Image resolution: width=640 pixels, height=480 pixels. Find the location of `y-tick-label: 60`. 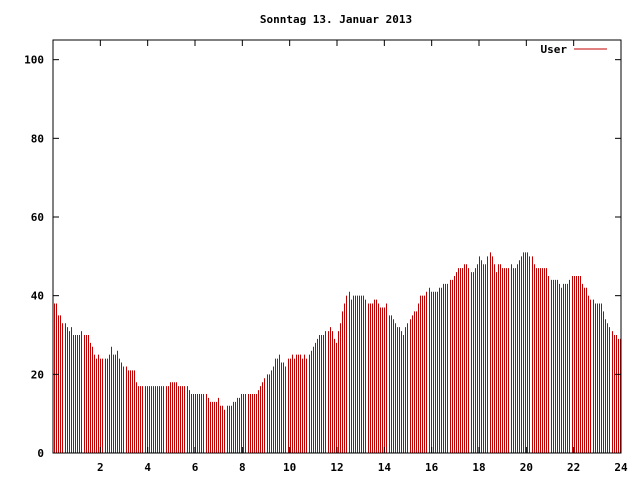

y-tick-label: 60 is located at coordinates (37, 217).